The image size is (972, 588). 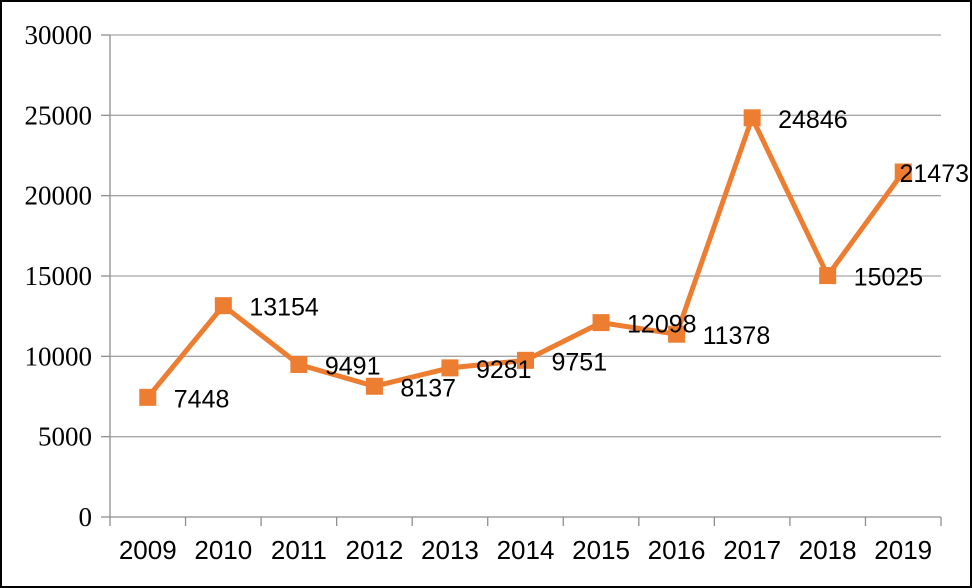 What do you see at coordinates (223, 550) in the screenshot?
I see `x-tick-label: 2010` at bounding box center [223, 550].